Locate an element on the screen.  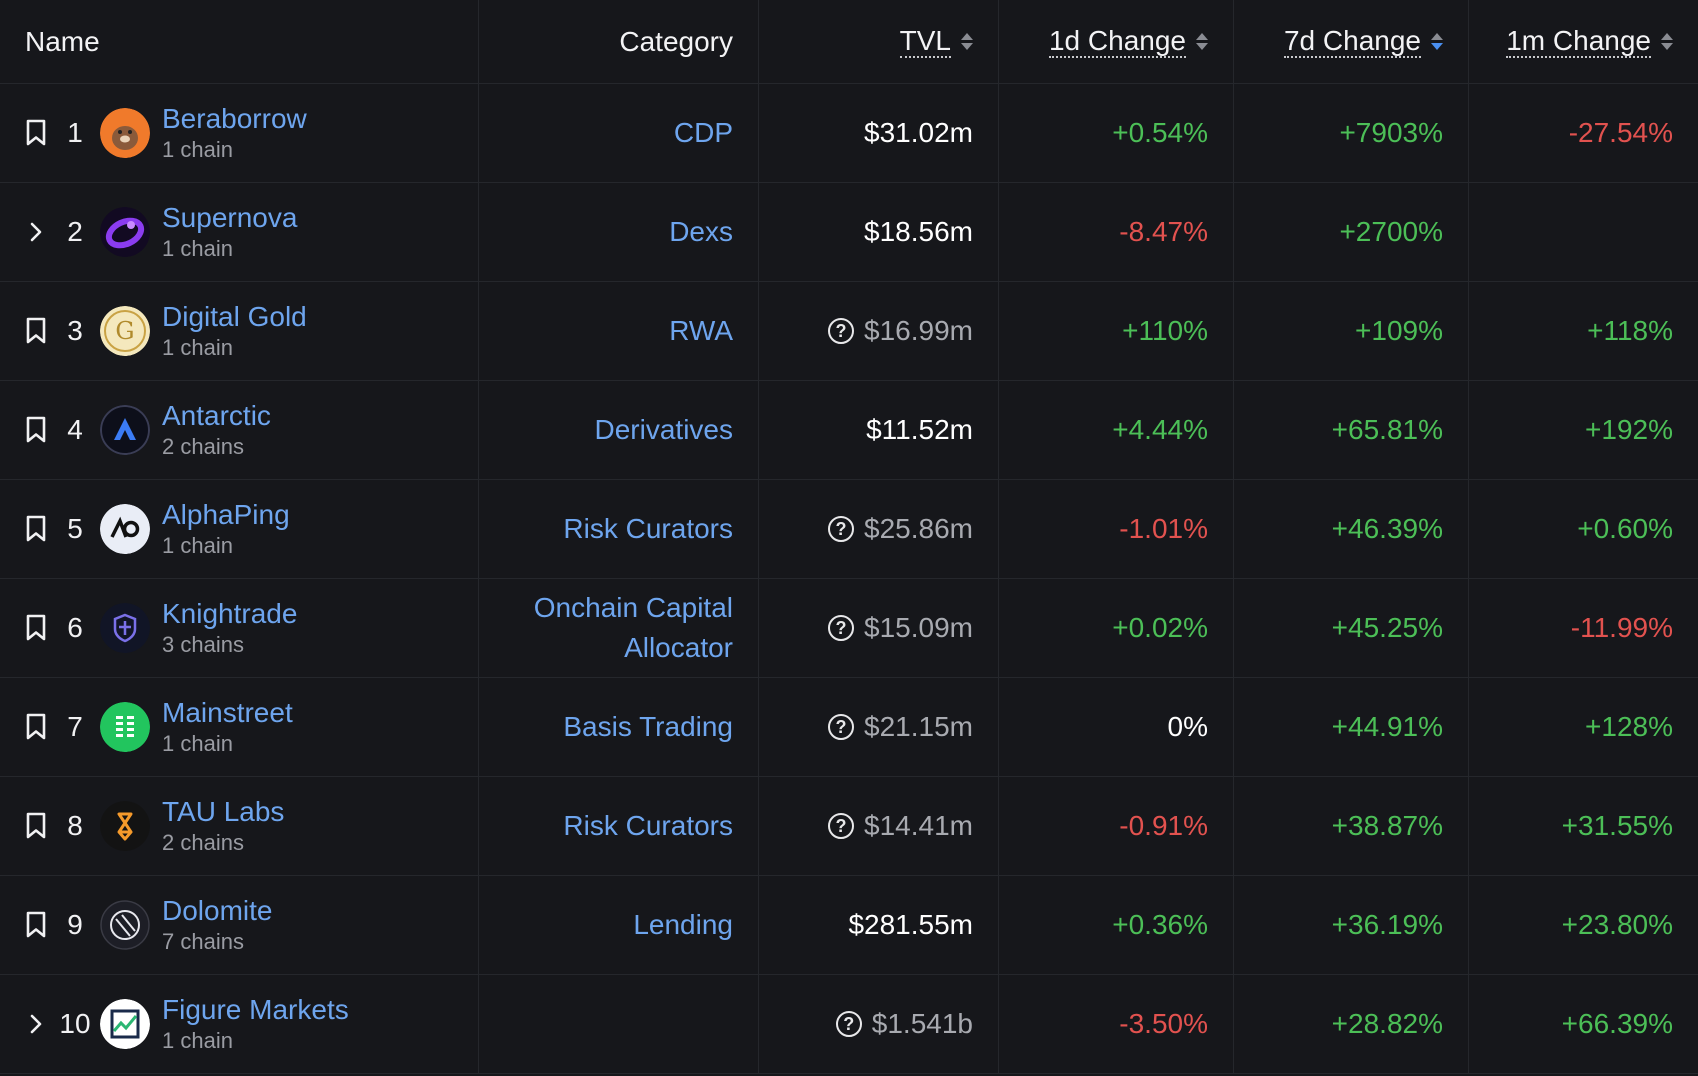
category-cell: Risk Curators is located at coordinates (619, 529).